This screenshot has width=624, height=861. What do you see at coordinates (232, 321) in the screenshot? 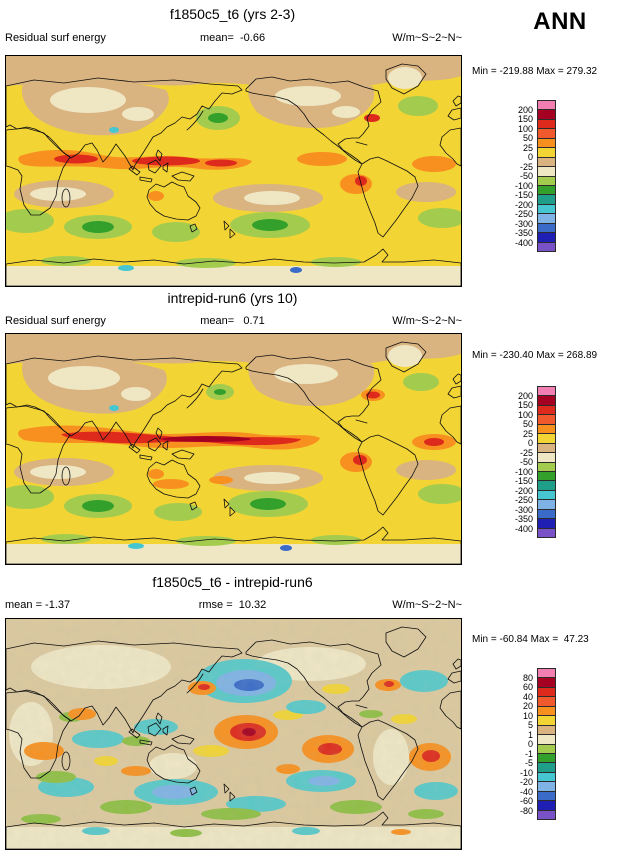
I see `panel2-mean-label: mean= 0.71` at bounding box center [232, 321].